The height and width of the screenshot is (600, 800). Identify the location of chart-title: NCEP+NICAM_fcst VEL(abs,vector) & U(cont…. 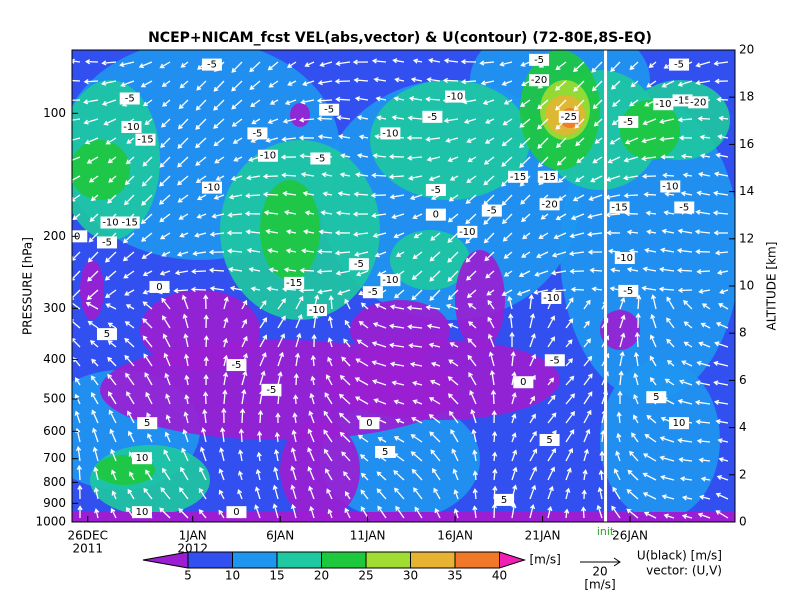
(400, 38).